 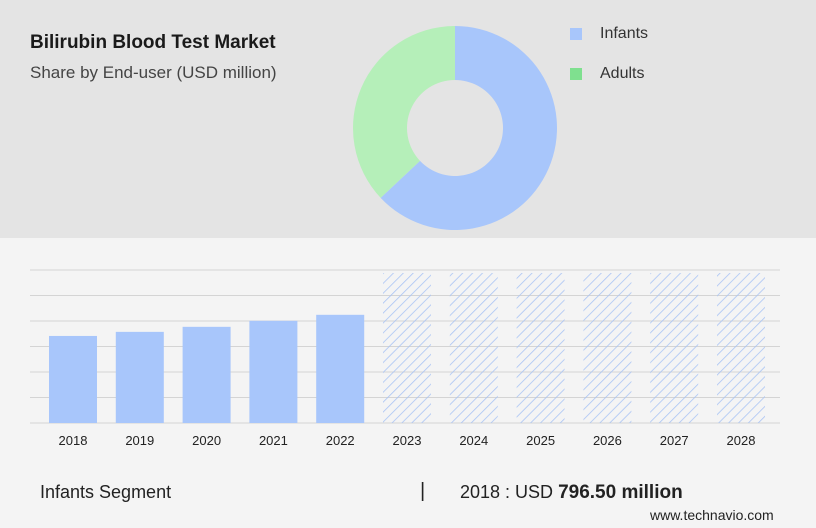 What do you see at coordinates (139, 377) in the screenshot?
I see `bar-2019` at bounding box center [139, 377].